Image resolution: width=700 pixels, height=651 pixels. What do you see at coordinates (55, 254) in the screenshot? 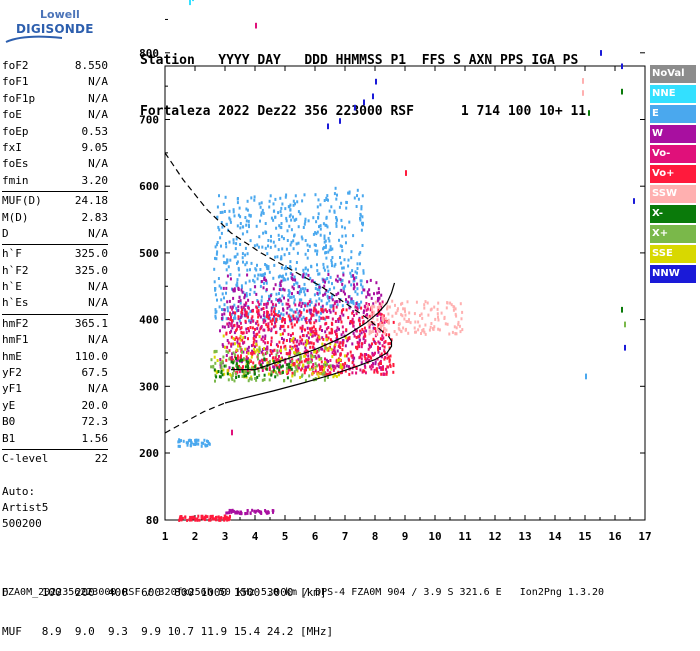
I see `param-row: h`F 325.0` at bounding box center [55, 254].